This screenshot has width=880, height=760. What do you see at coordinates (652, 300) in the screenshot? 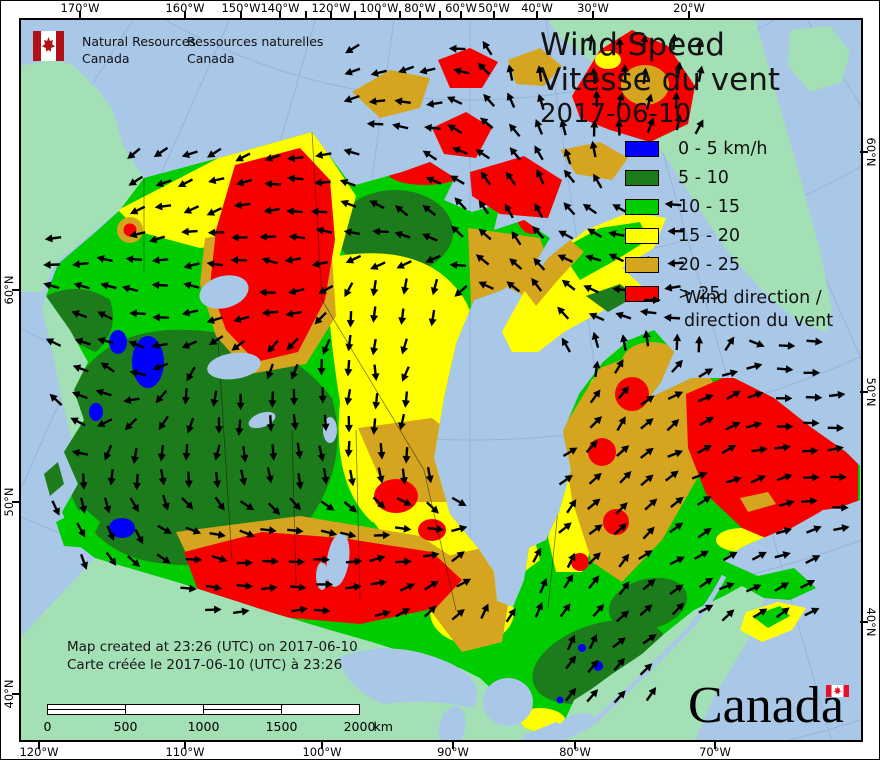
I see `wind-direction-legend-icon` at bounding box center [652, 300].